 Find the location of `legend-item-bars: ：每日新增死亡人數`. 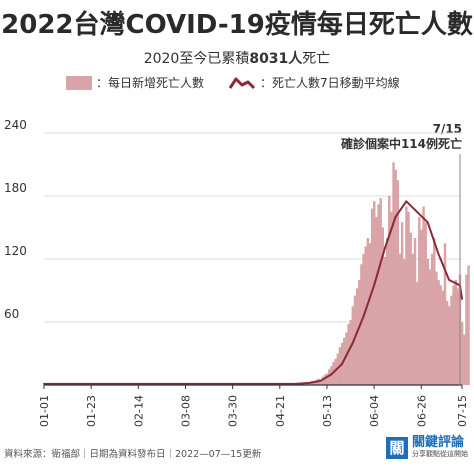

legend-item-bars: ：每日新增死亡人數 is located at coordinates (135, 82).